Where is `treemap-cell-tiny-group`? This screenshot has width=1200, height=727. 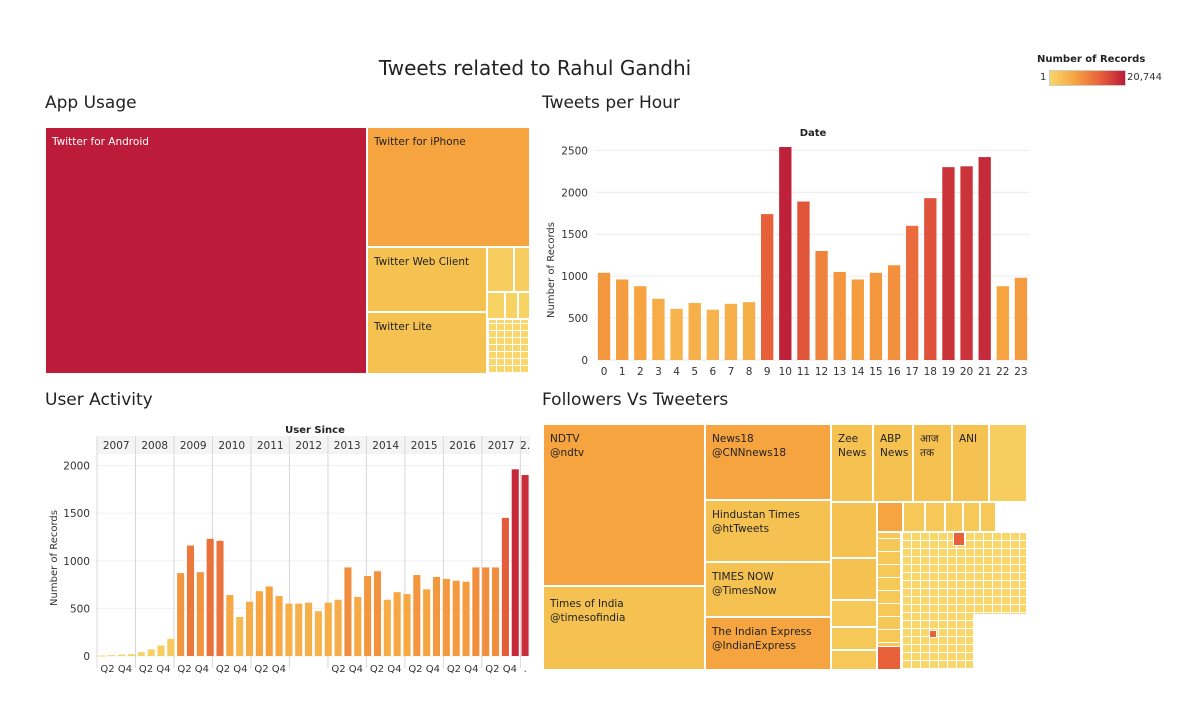
treemap-cell-tiny-group is located at coordinates (508, 346).